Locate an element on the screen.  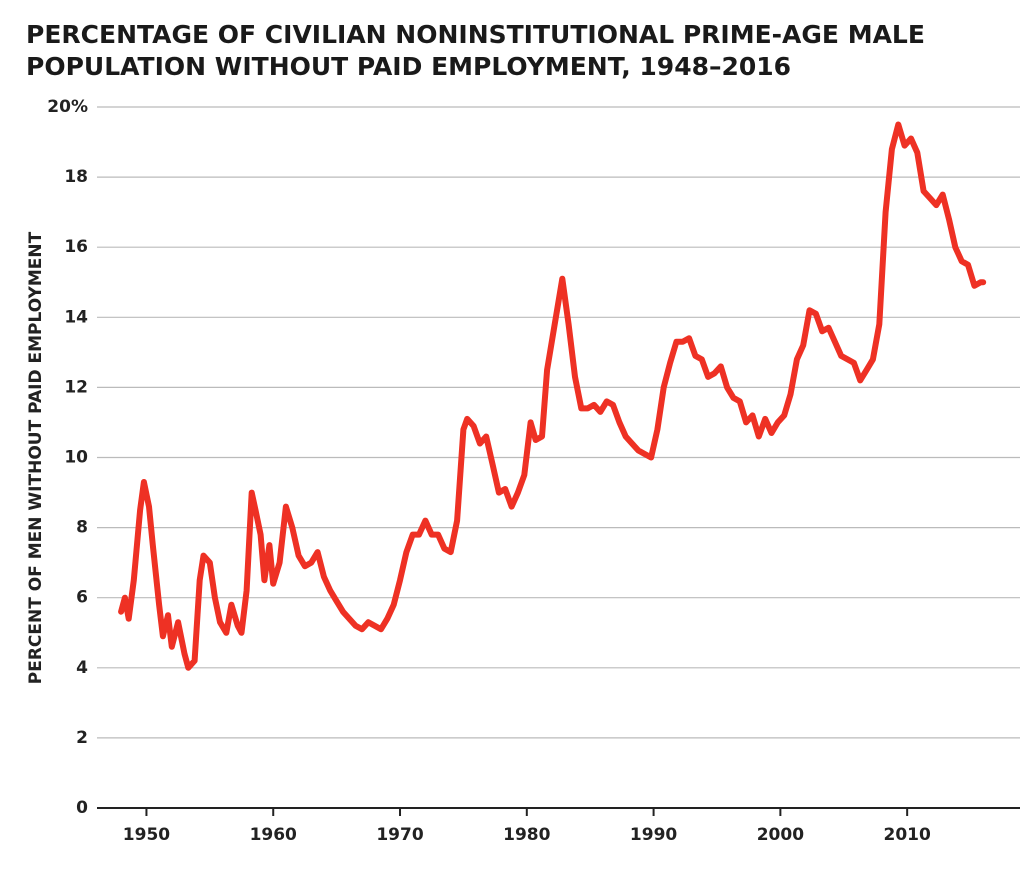
y-tick-label: 20% is located at coordinates (67, 107).